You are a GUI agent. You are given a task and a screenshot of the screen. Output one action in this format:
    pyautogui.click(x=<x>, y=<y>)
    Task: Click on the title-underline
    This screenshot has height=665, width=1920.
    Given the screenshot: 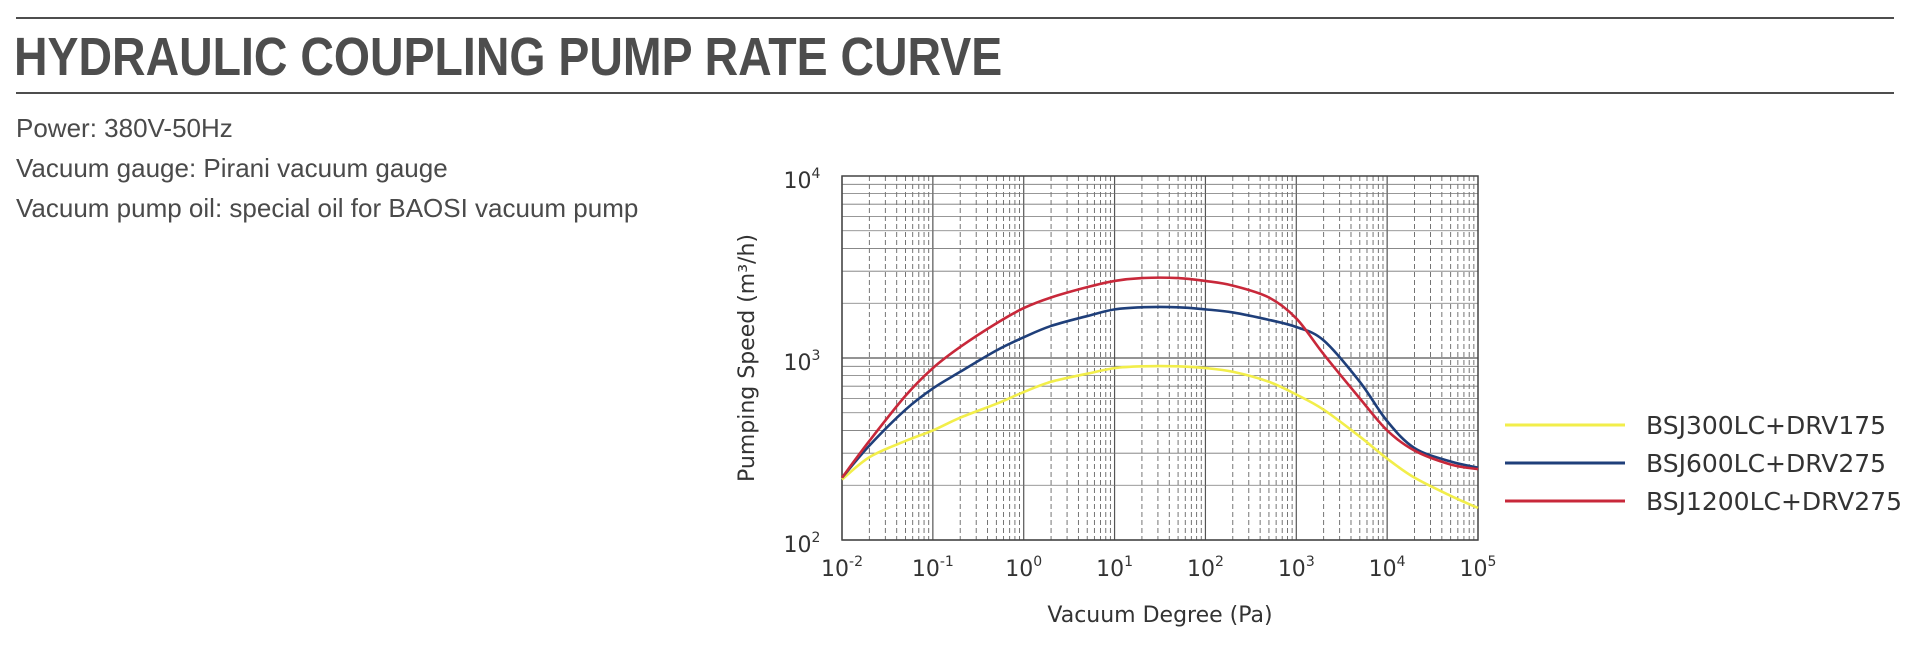 What is the action you would take?
    pyautogui.click(x=955, y=93)
    